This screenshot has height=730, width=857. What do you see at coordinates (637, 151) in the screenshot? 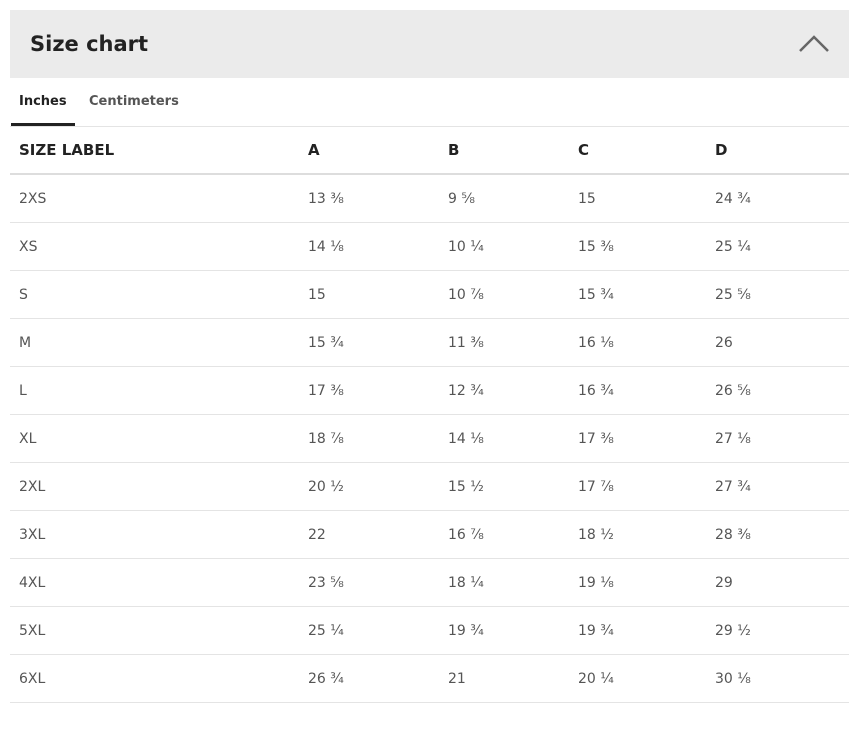
I see `column-header: C` at bounding box center [637, 151].